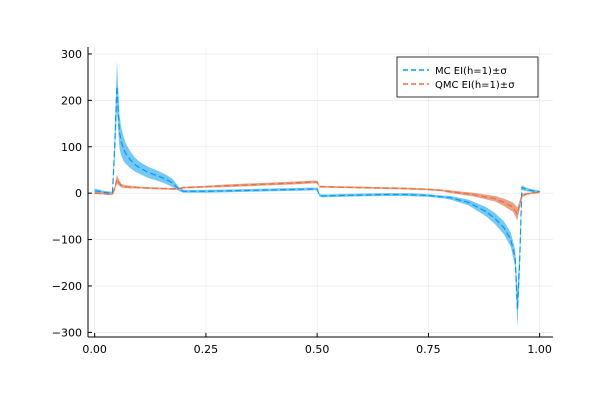 Image resolution: width=600 pixels, height=400 pixels. Describe the element at coordinates (67, 240) in the screenshot. I see `y-tick-label: −100` at that location.